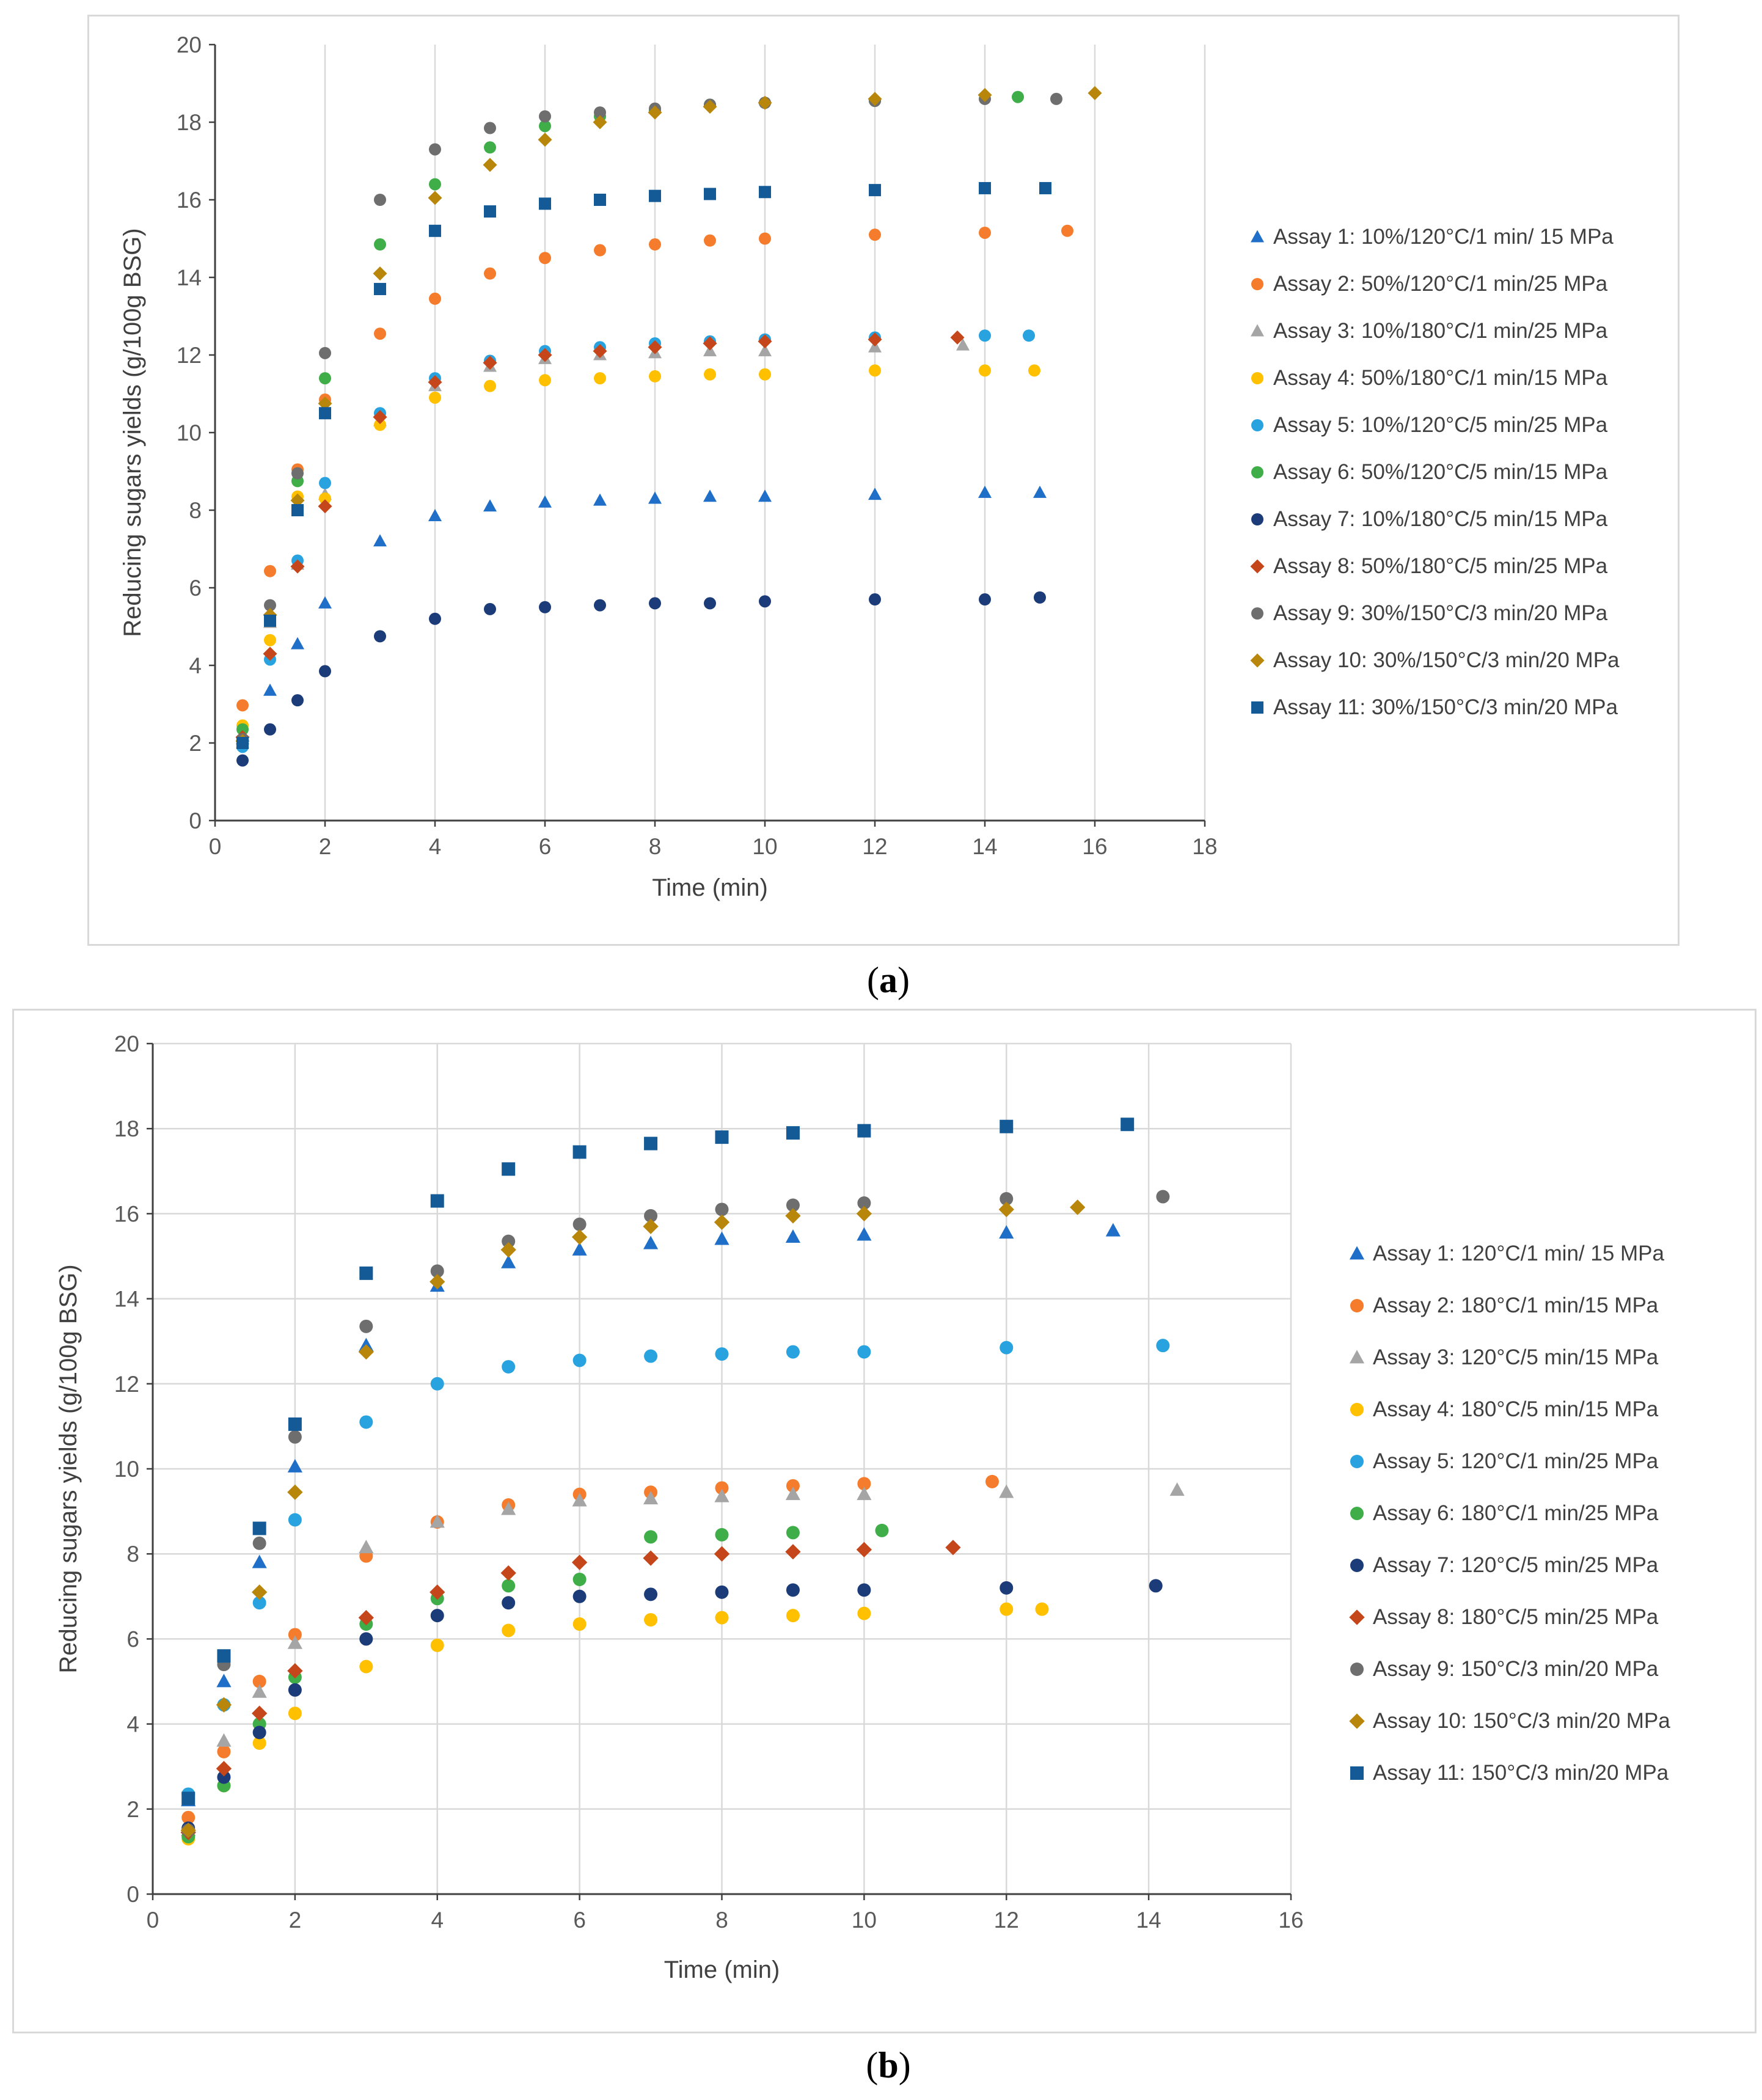 This screenshot has height=2100, width=1762. Describe the element at coordinates (1148, 1920) in the screenshot. I see `x-tick-label-b: 14` at that location.